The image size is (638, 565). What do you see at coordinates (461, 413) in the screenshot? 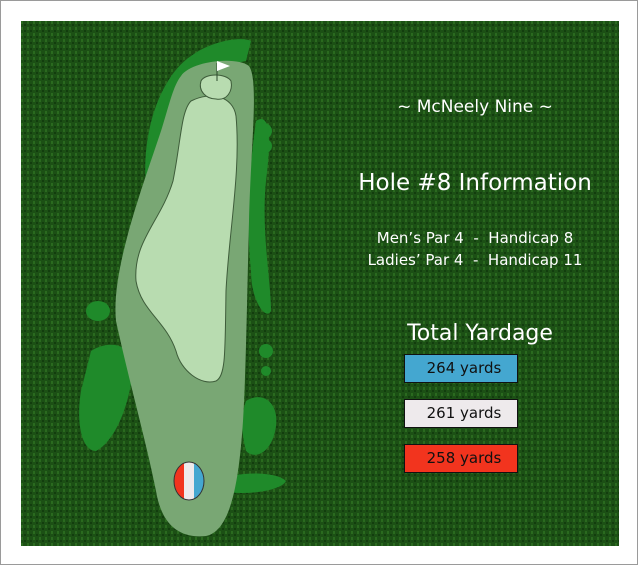
I see `white-tee-yardage: 261 yards` at bounding box center [461, 413].